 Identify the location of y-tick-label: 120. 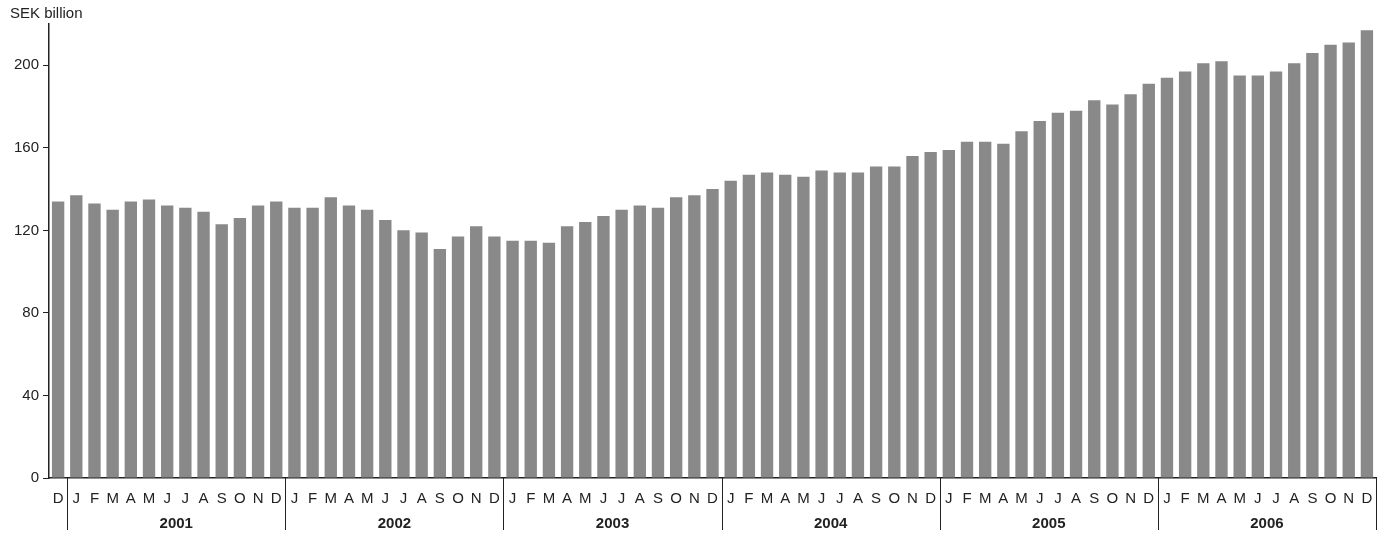
(27, 229).